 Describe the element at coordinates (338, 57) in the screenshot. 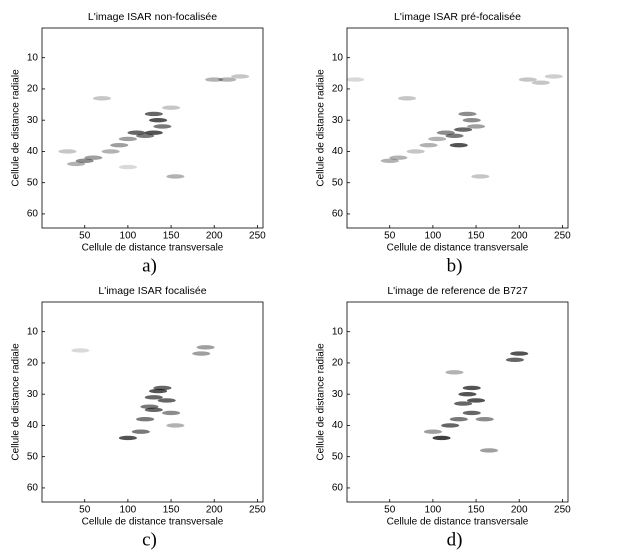

I see `y-tick-label: 10` at that location.